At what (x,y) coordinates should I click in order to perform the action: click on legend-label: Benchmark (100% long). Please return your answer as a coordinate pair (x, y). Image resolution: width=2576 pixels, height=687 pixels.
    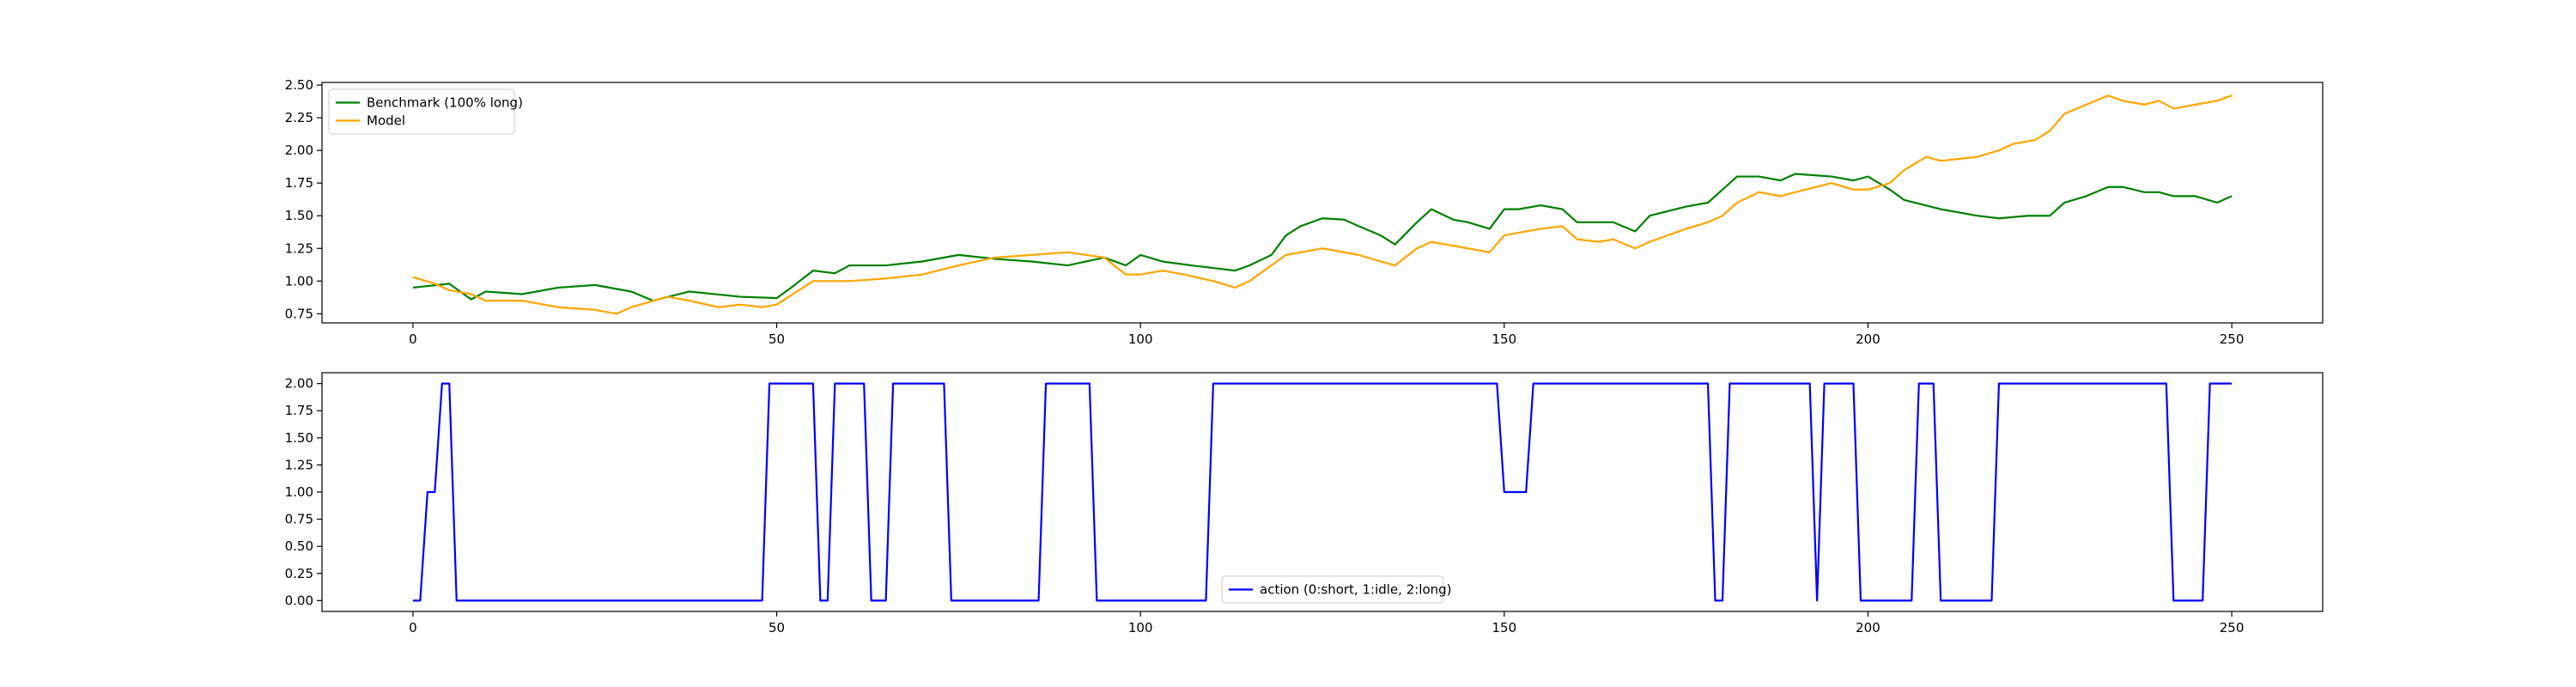
    Looking at the image, I should click on (445, 103).